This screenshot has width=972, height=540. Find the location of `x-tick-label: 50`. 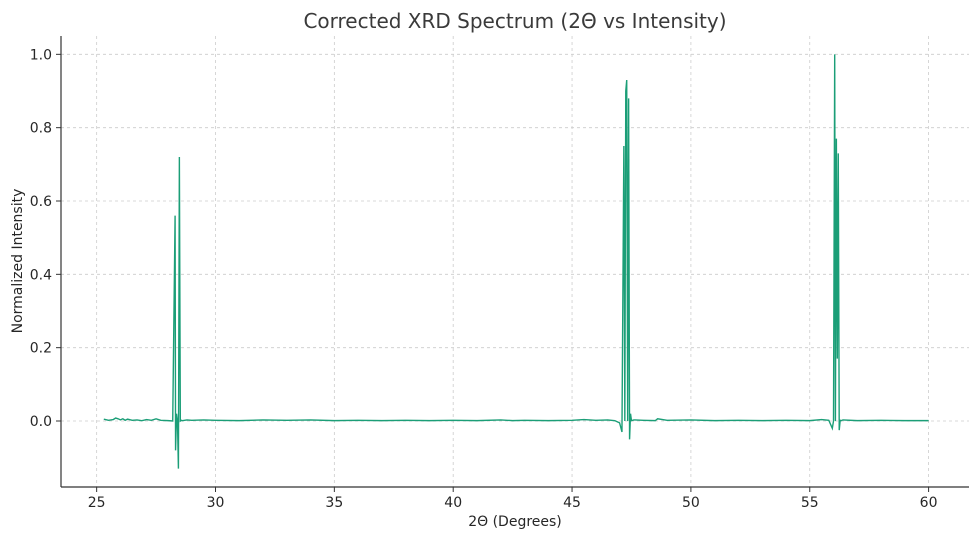

x-tick-label: 50 is located at coordinates (691, 503).